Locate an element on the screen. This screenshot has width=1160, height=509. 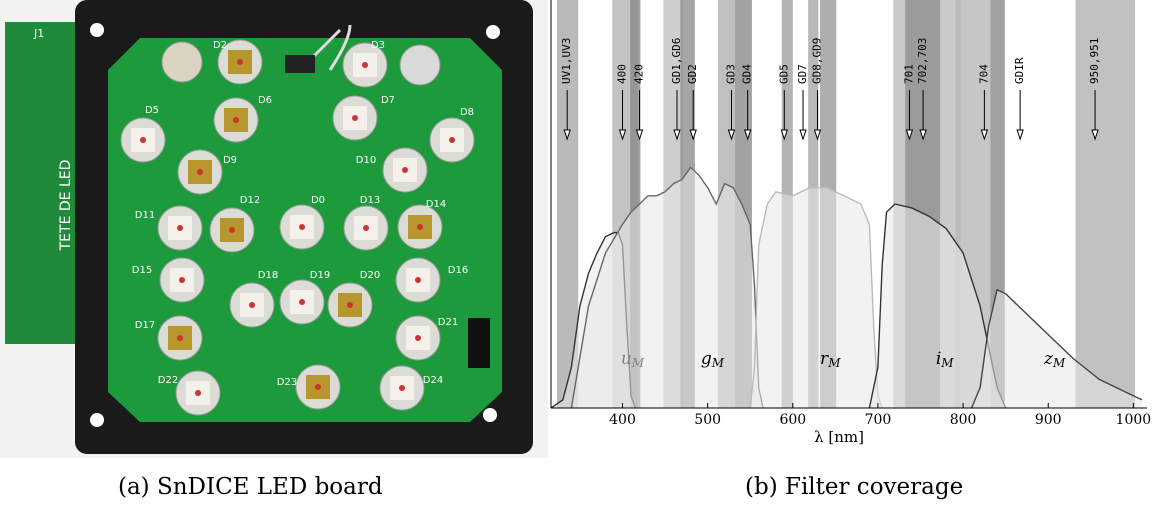
filter-label: iM is located at coordinates (945, 359).